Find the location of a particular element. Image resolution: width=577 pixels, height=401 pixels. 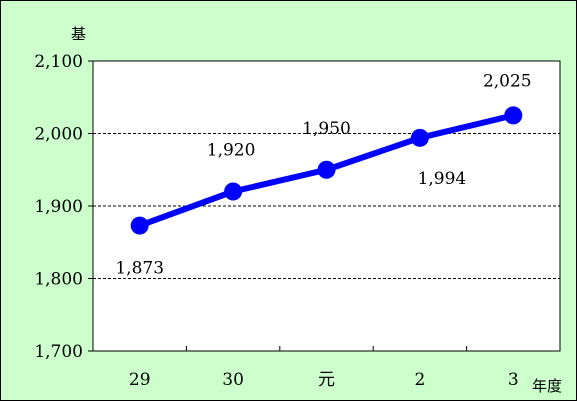

x-tick-label: 3 is located at coordinates (513, 380).